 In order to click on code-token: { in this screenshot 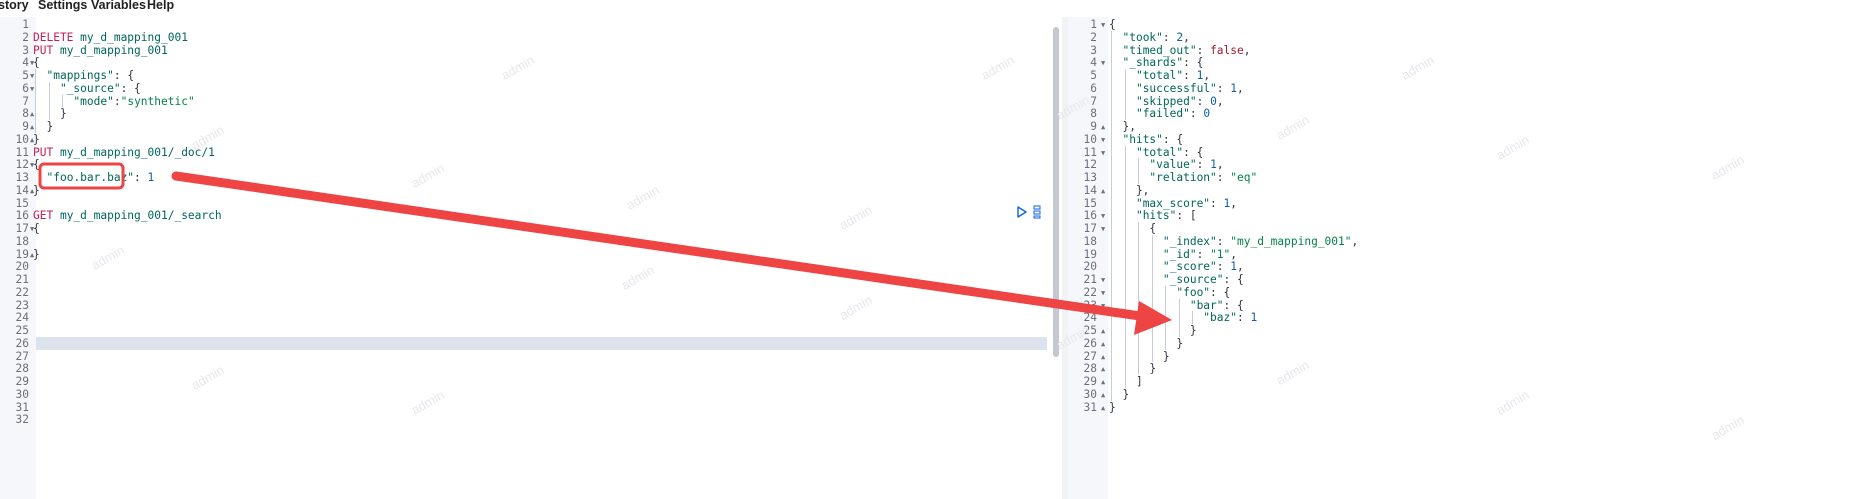, I will do `click(1133, 228)`.